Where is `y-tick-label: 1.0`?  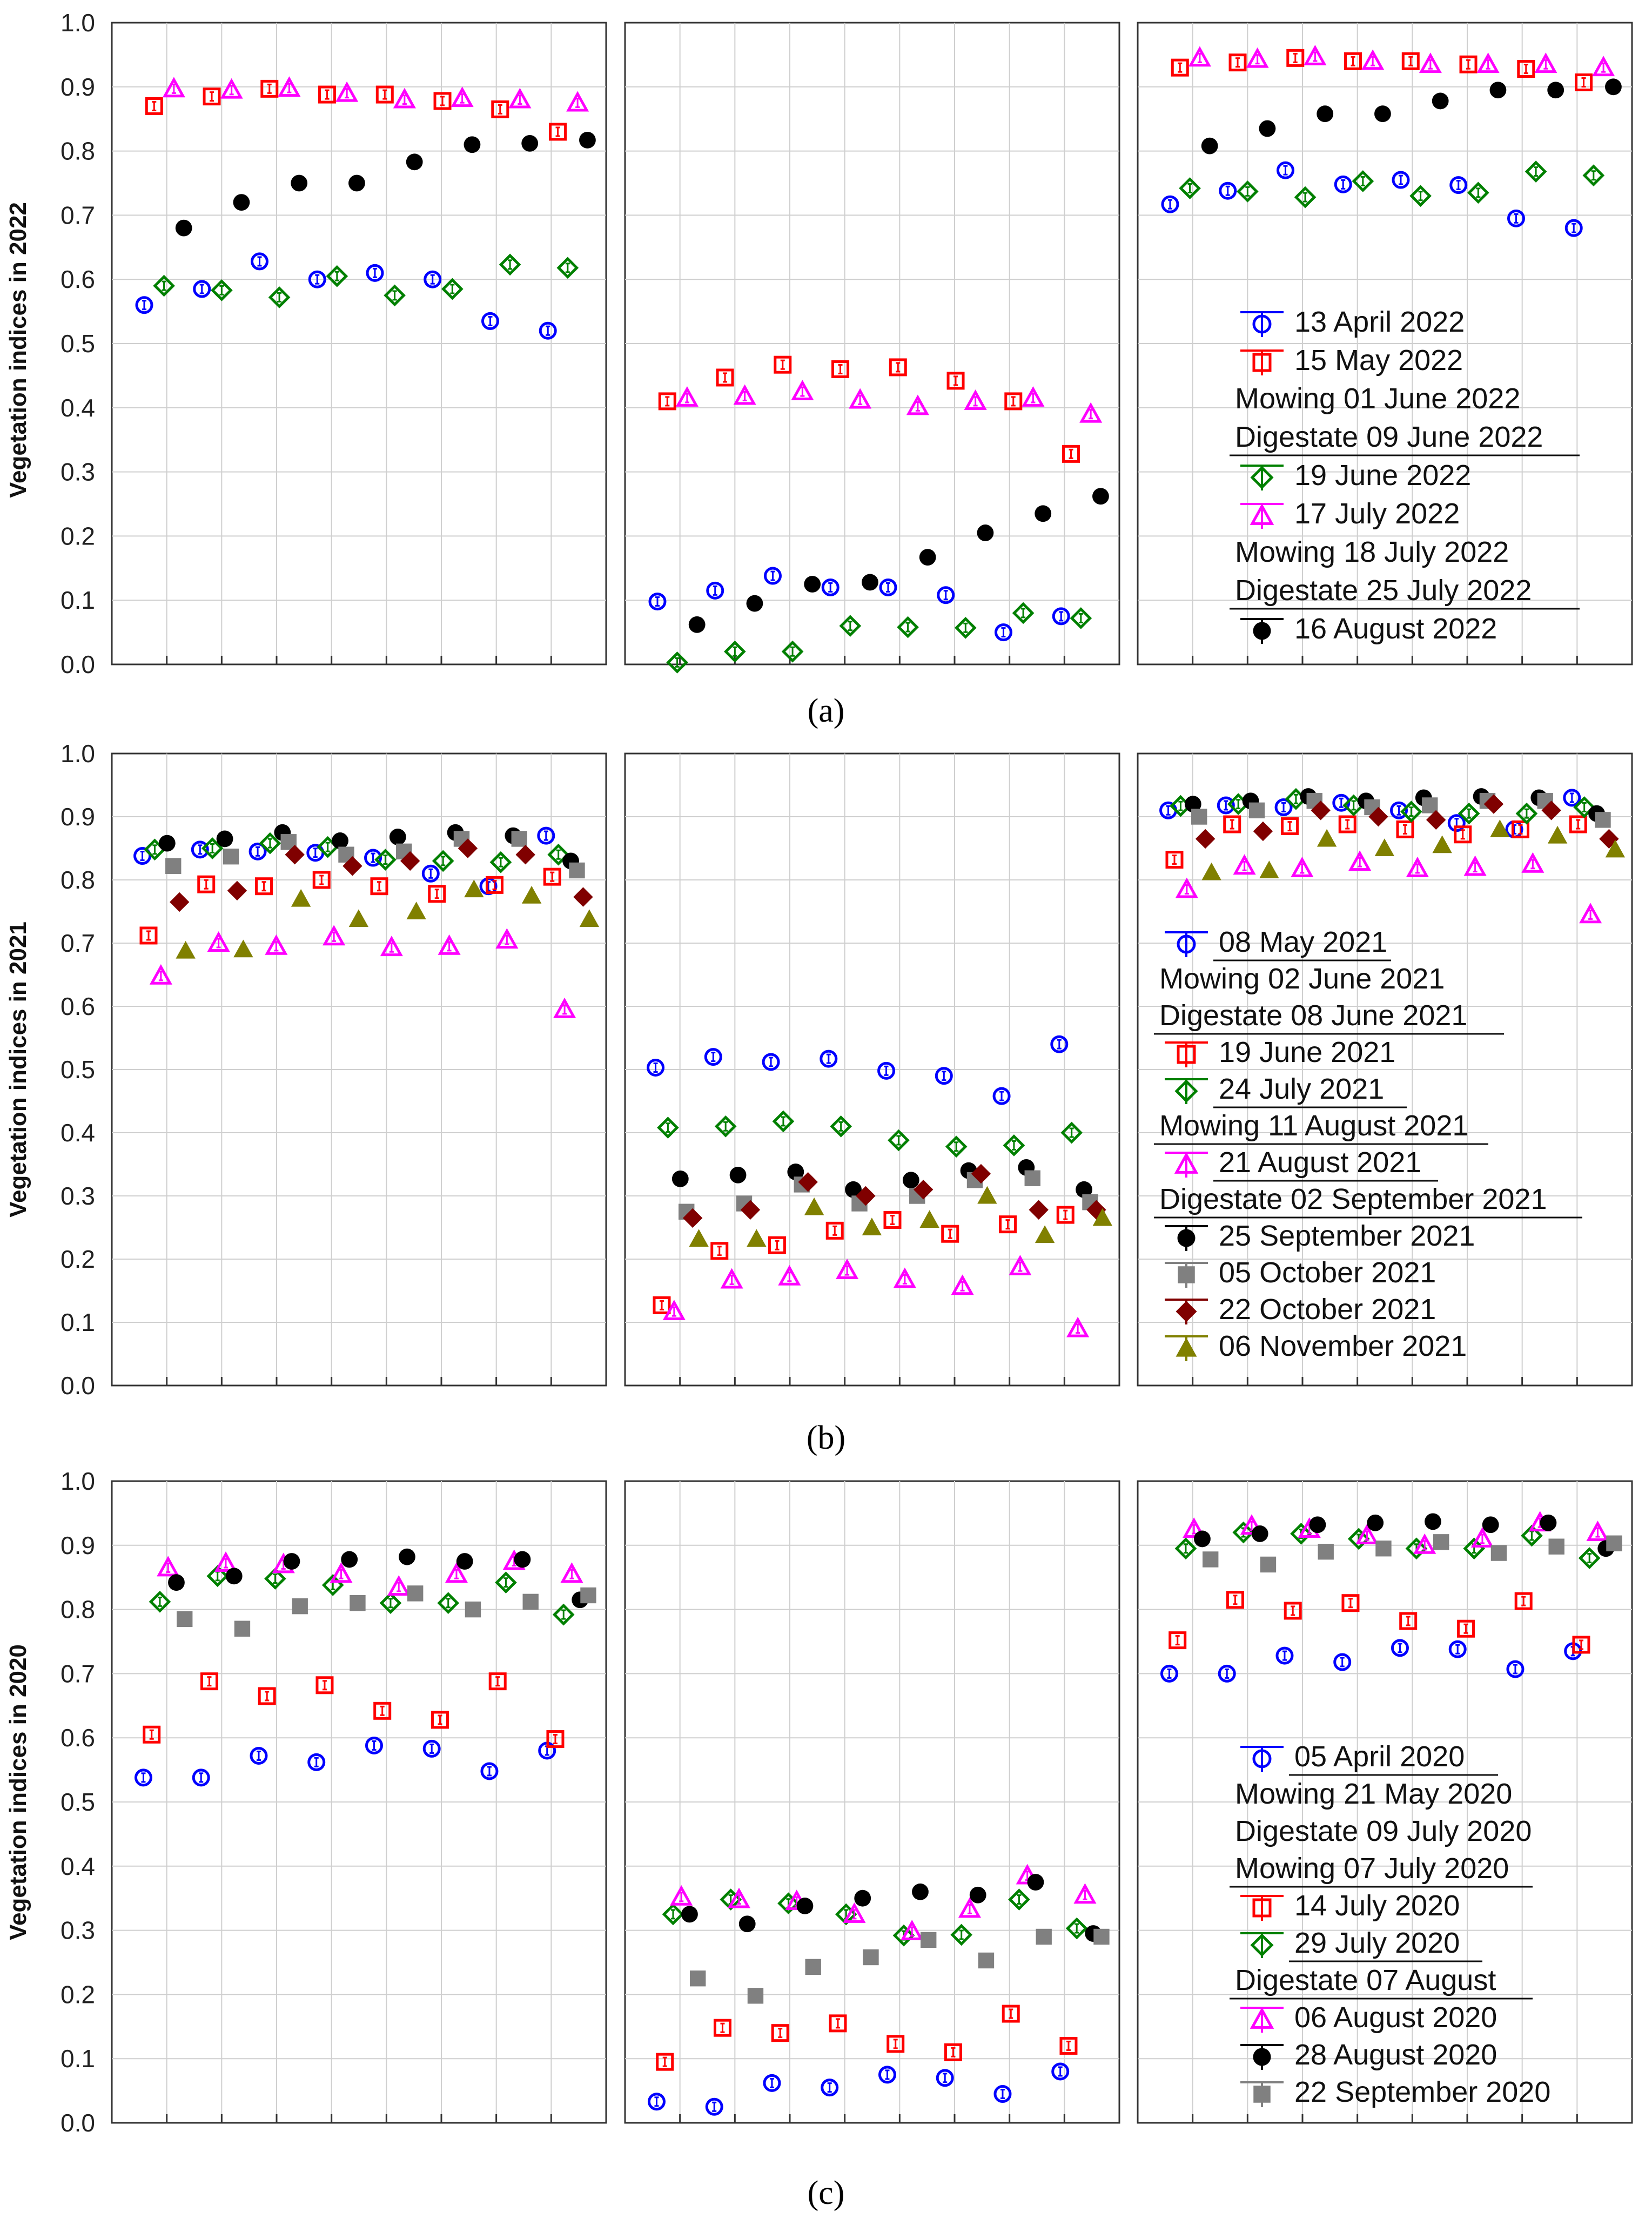
y-tick-label: 1.0 is located at coordinates (78, 754).